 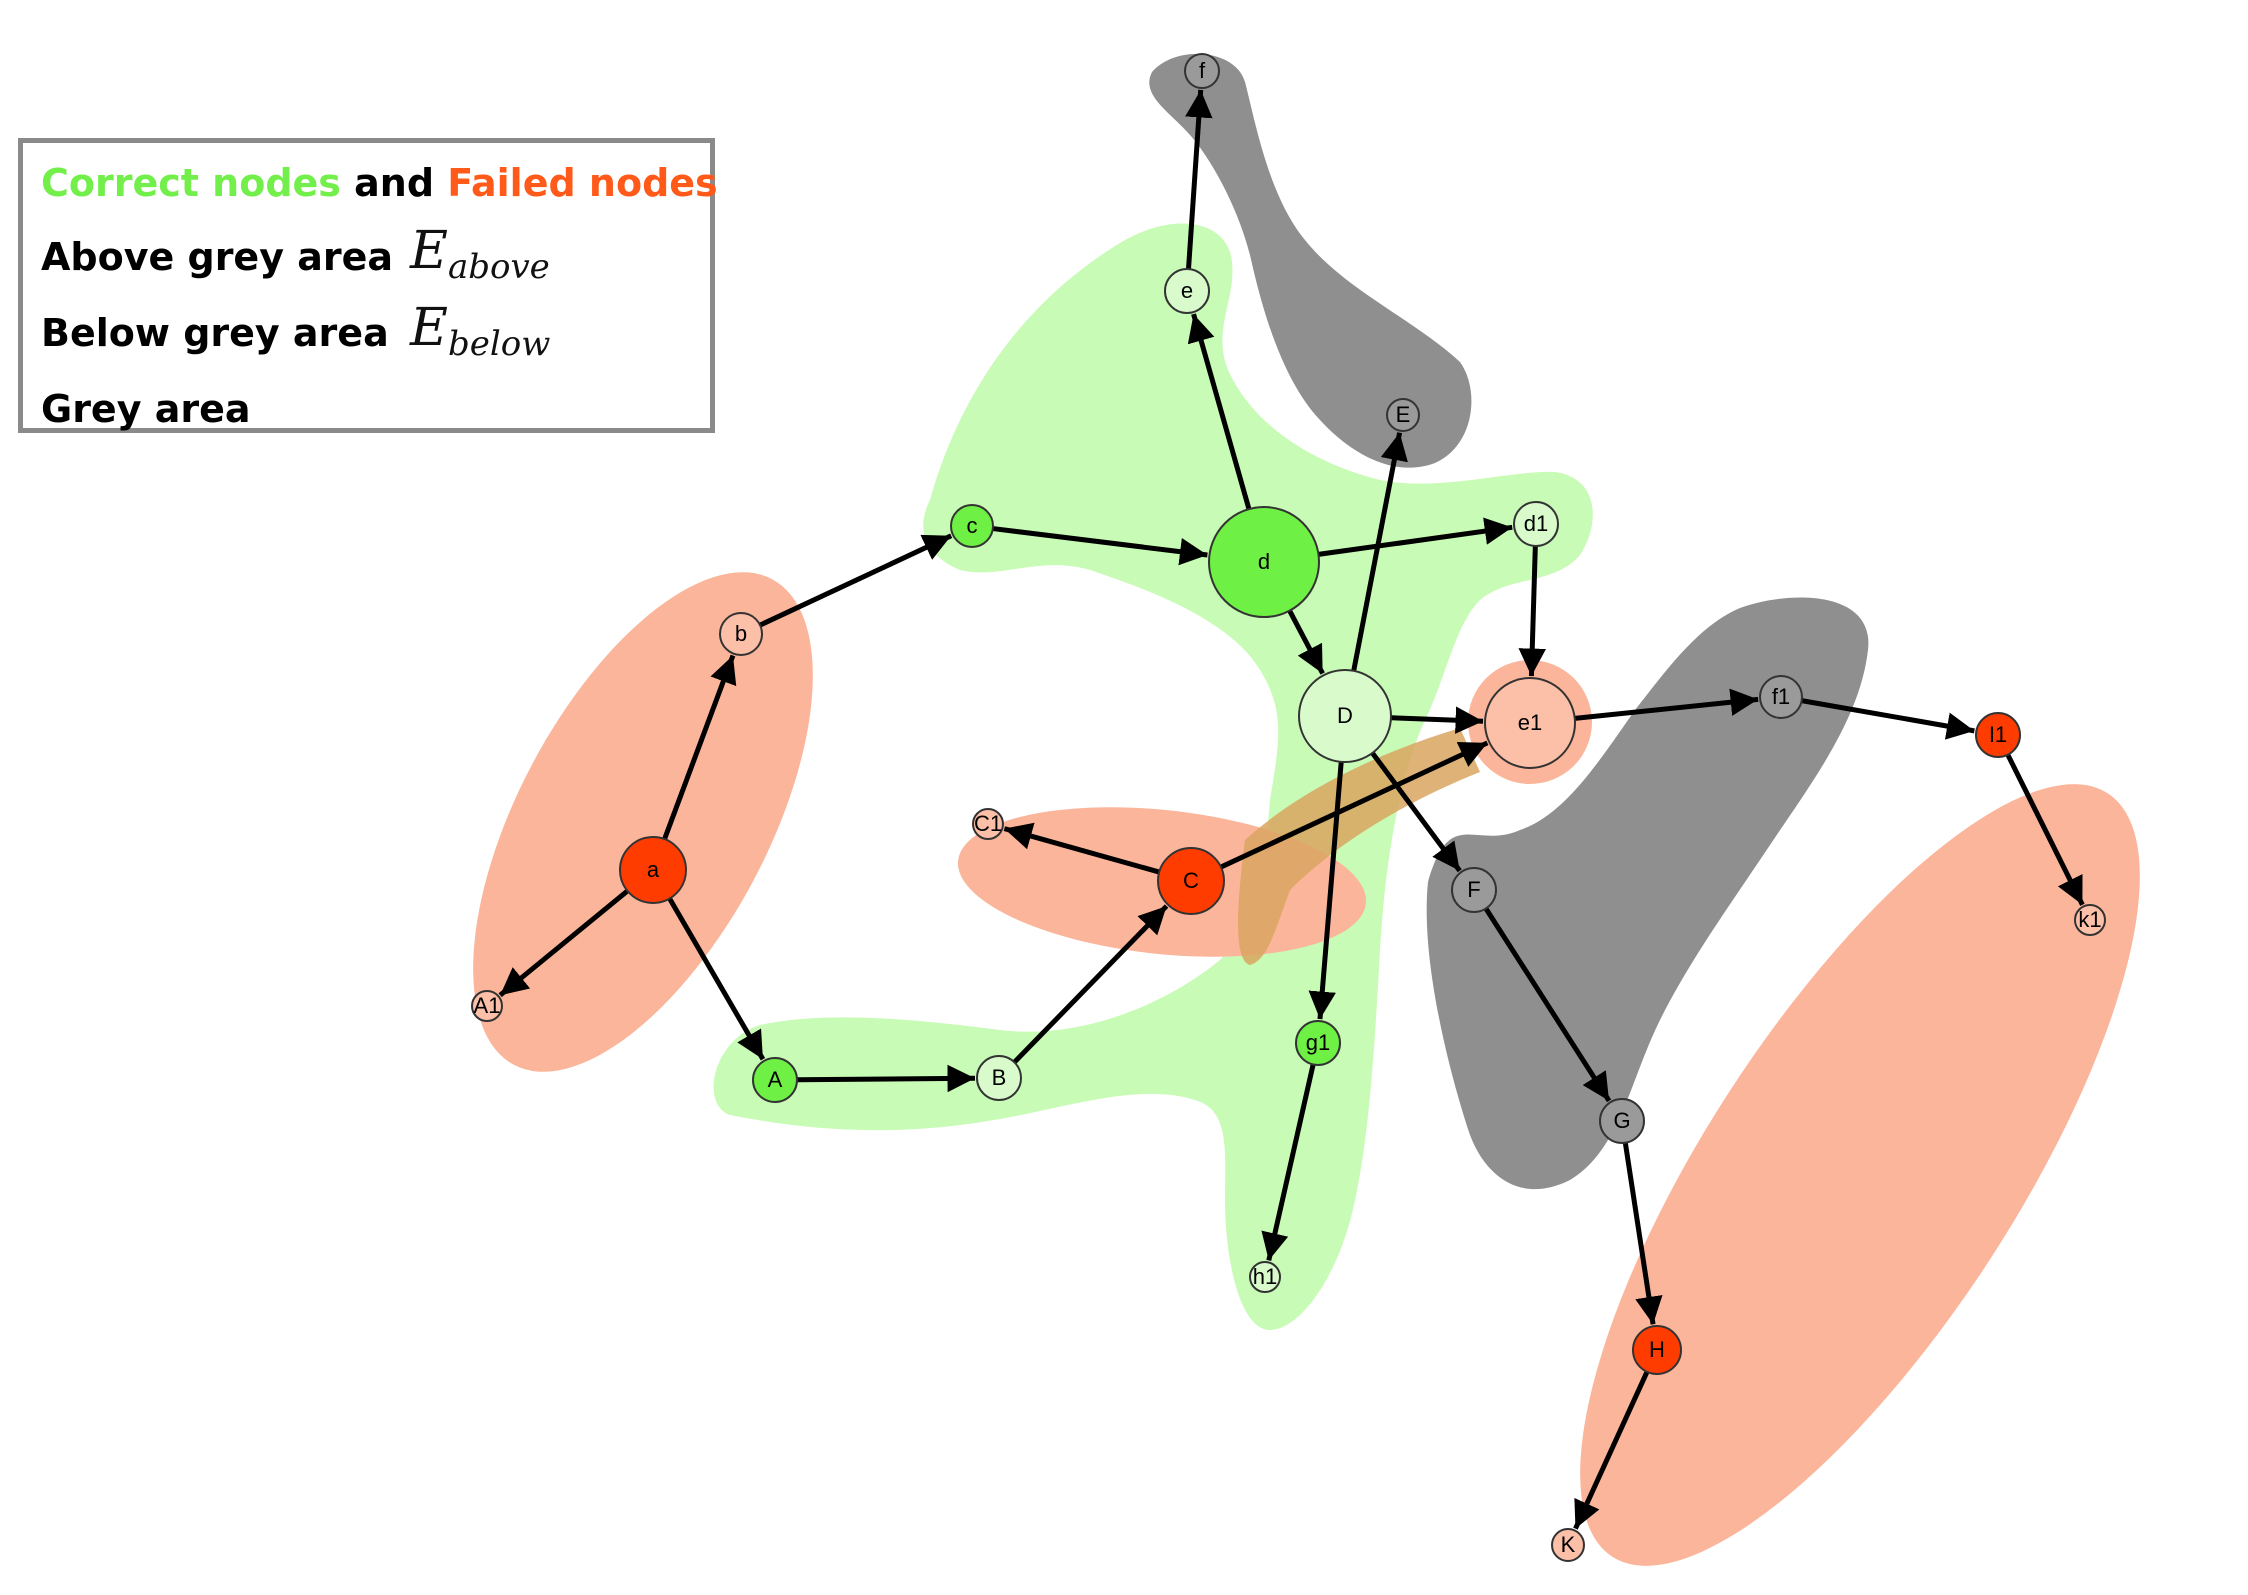 What do you see at coordinates (1666, 704) in the screenshot?
I see `edge-e1-to-f1` at bounding box center [1666, 704].